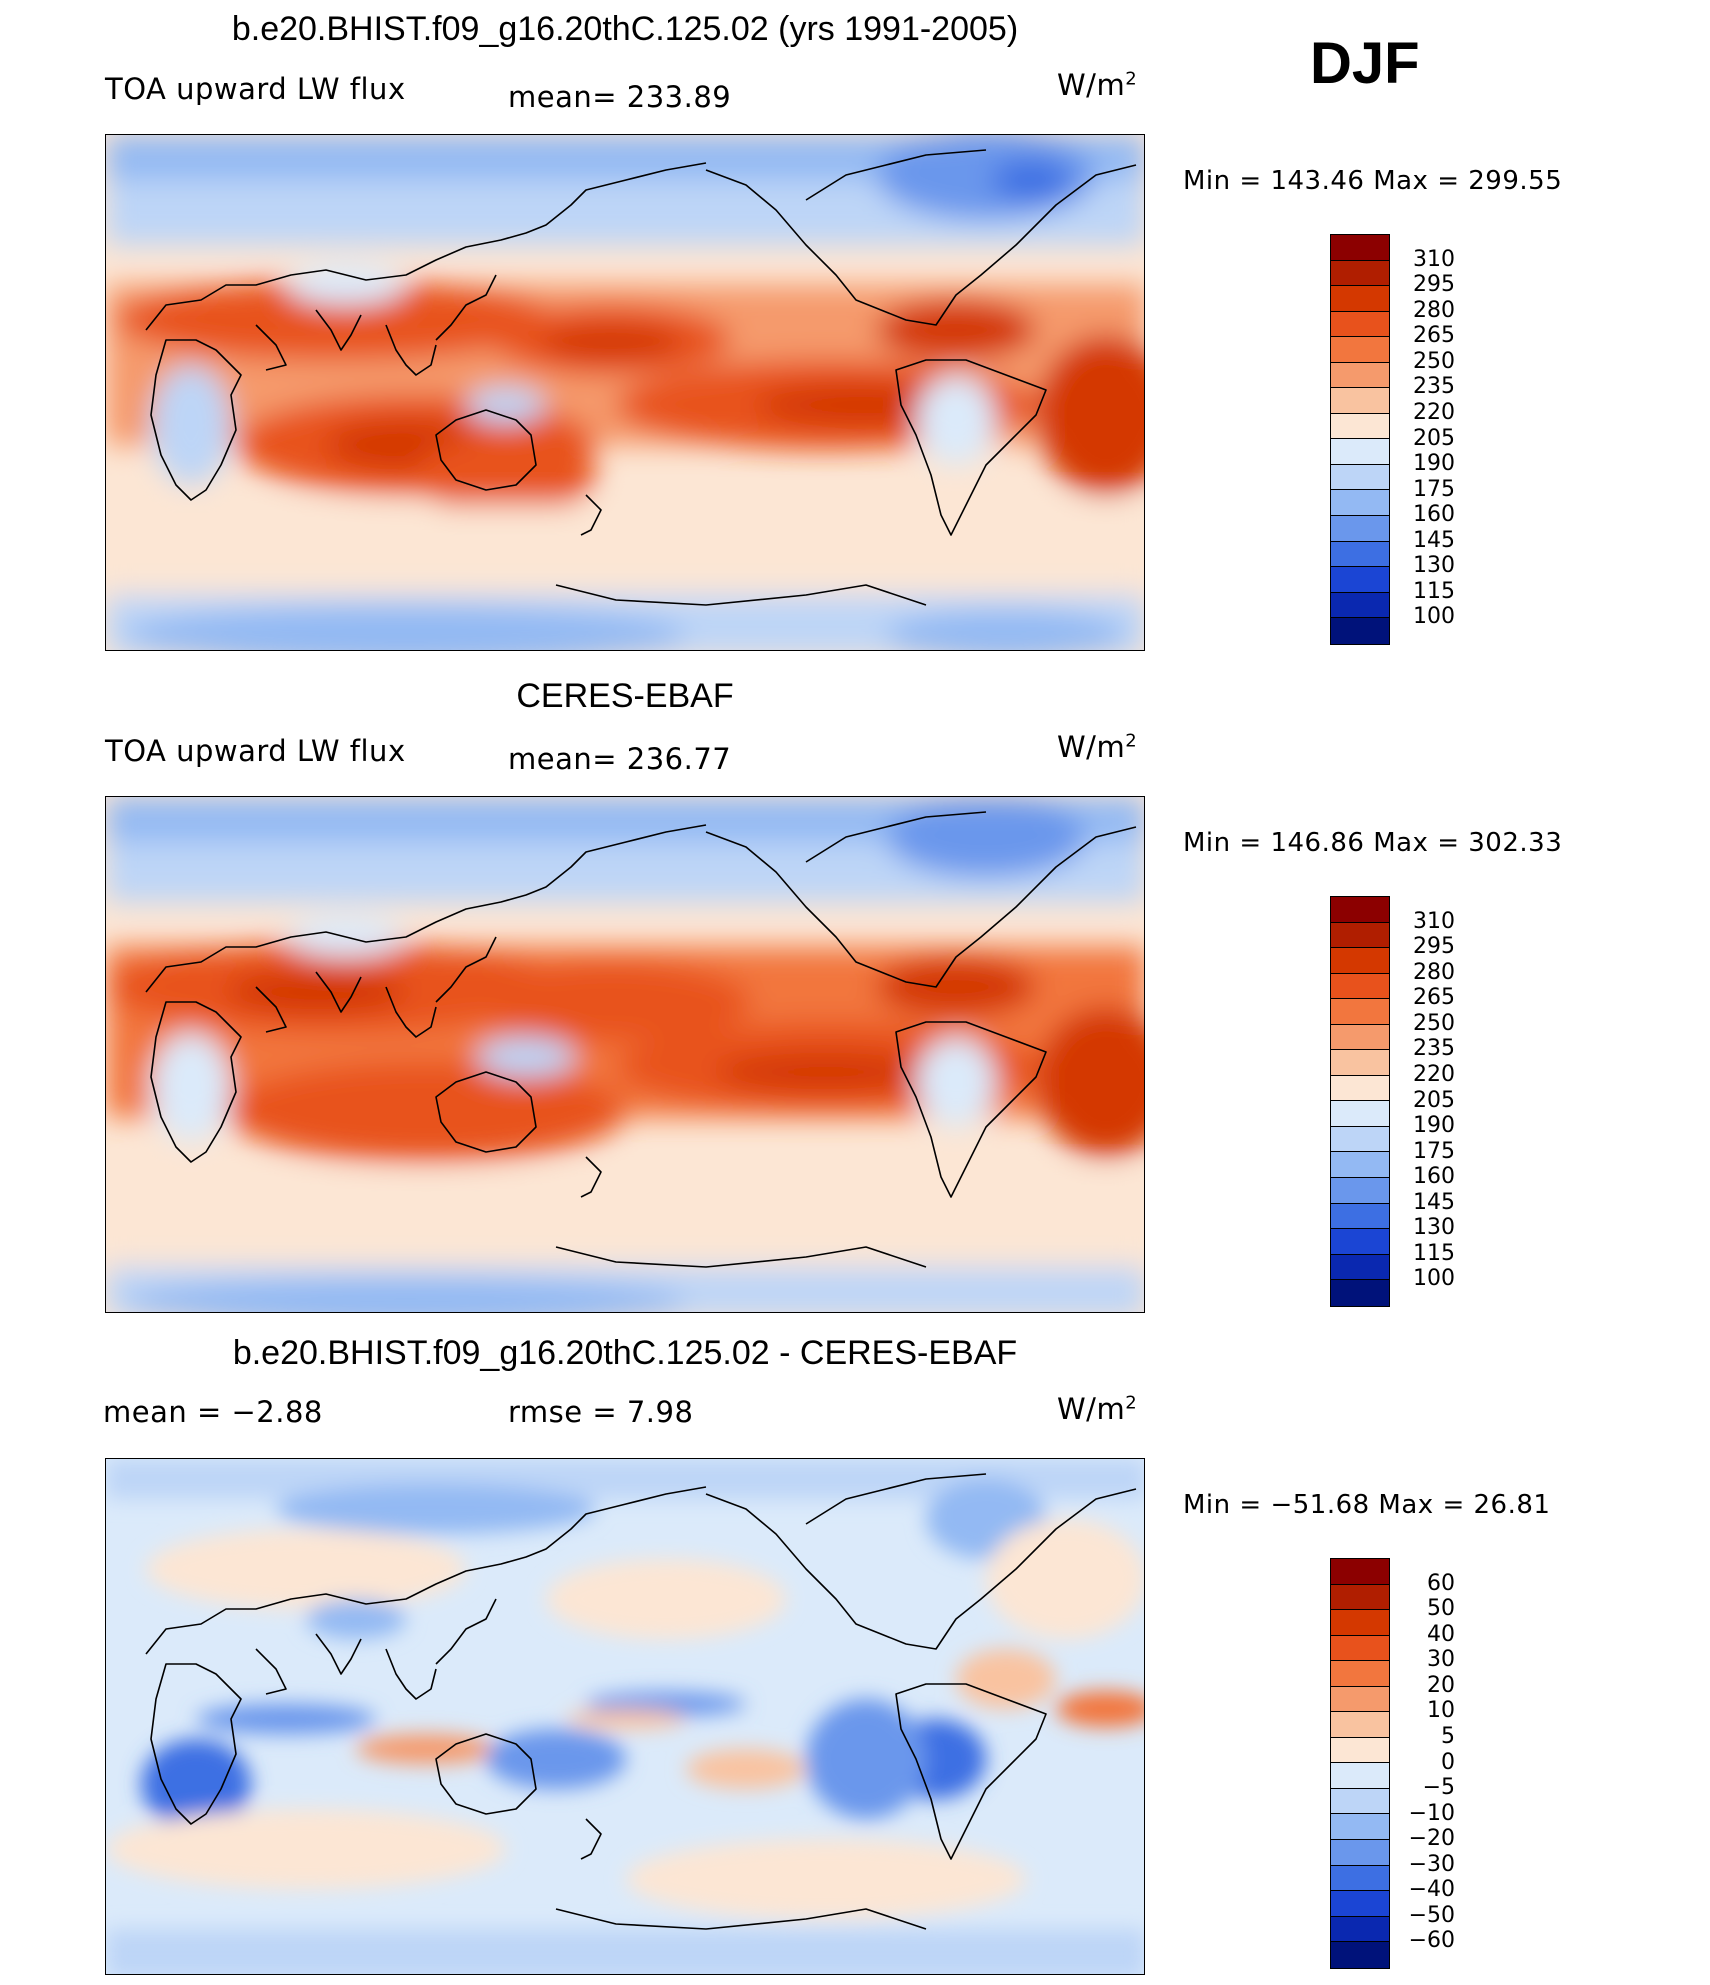 Image resolution: width=1710 pixels, height=1985 pixels. What do you see at coordinates (1434, 438) in the screenshot?
I see `panel1-cbar-label: 205` at bounding box center [1434, 438].